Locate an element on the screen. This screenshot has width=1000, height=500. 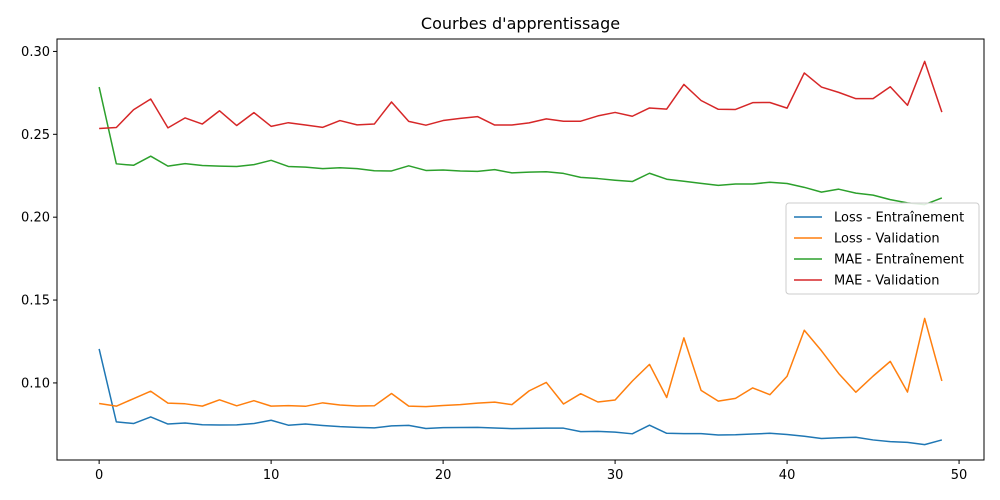
y-tick-label-2: 0.20 is located at coordinates (35, 218).